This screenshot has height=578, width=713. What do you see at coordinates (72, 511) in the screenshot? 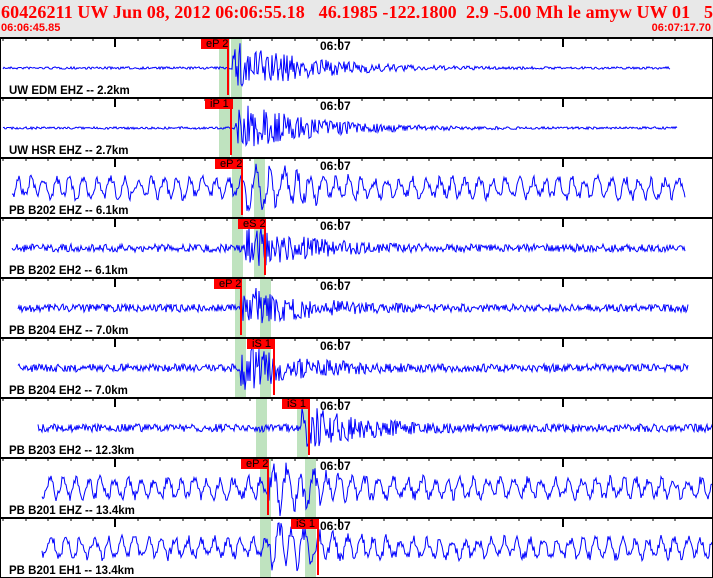
I see `channel-label: PB B201 EHZ -- 13.4km` at bounding box center [72, 511].